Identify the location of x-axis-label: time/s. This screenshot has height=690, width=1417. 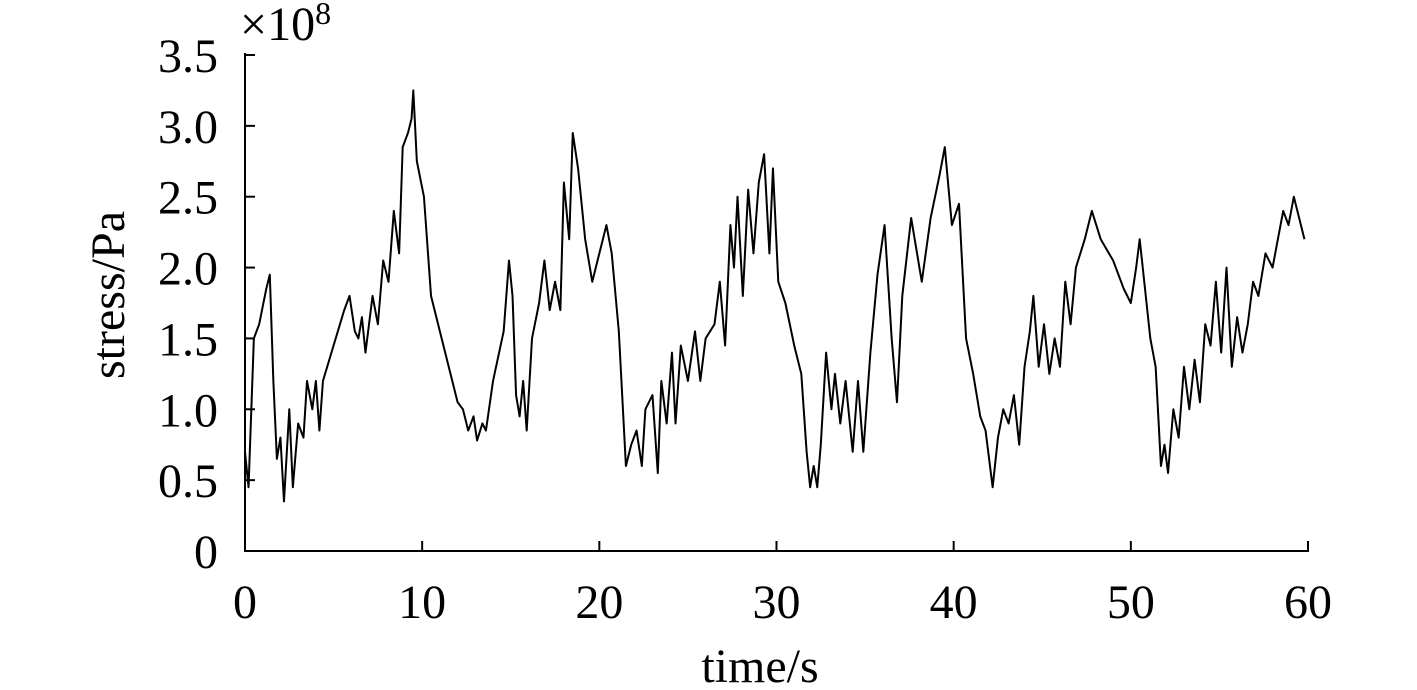
(759, 665).